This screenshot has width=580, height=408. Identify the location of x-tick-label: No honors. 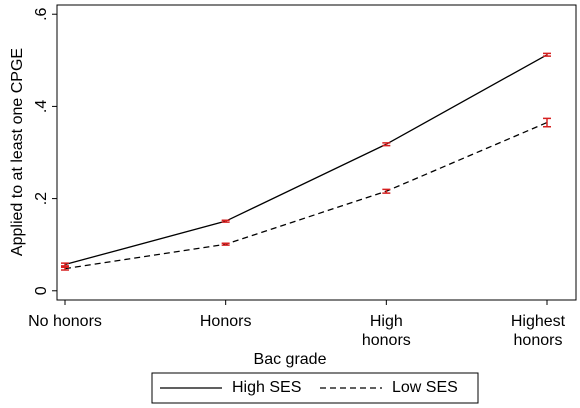
(65, 321).